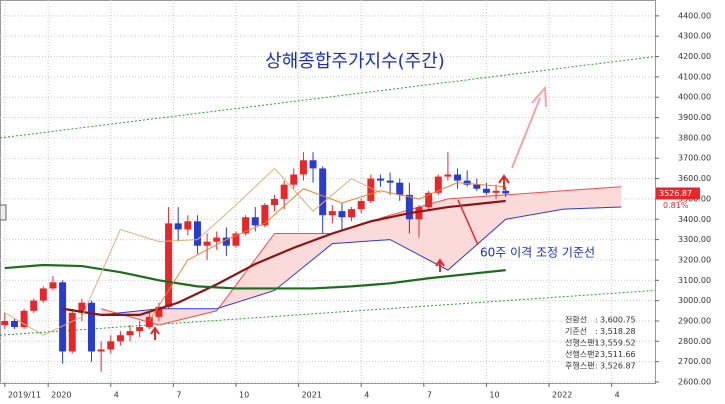 The image size is (725, 404). What do you see at coordinates (694, 15) in the screenshot?
I see `y-tick-label: 4400.00` at bounding box center [694, 15].